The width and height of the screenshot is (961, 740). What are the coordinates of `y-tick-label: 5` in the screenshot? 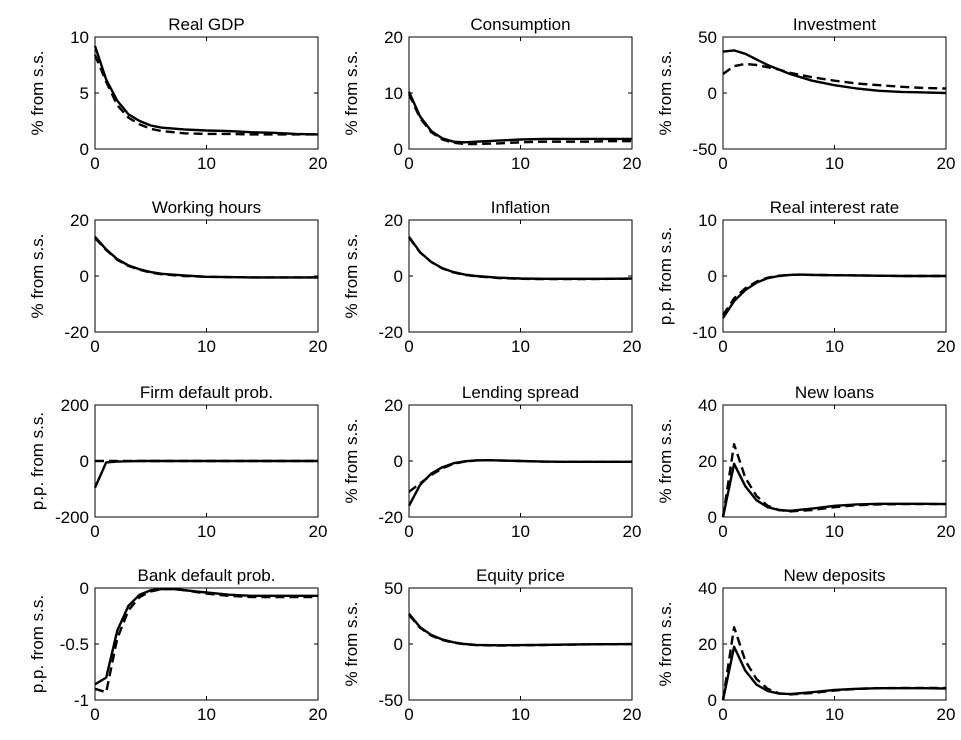 It's located at (84, 93).